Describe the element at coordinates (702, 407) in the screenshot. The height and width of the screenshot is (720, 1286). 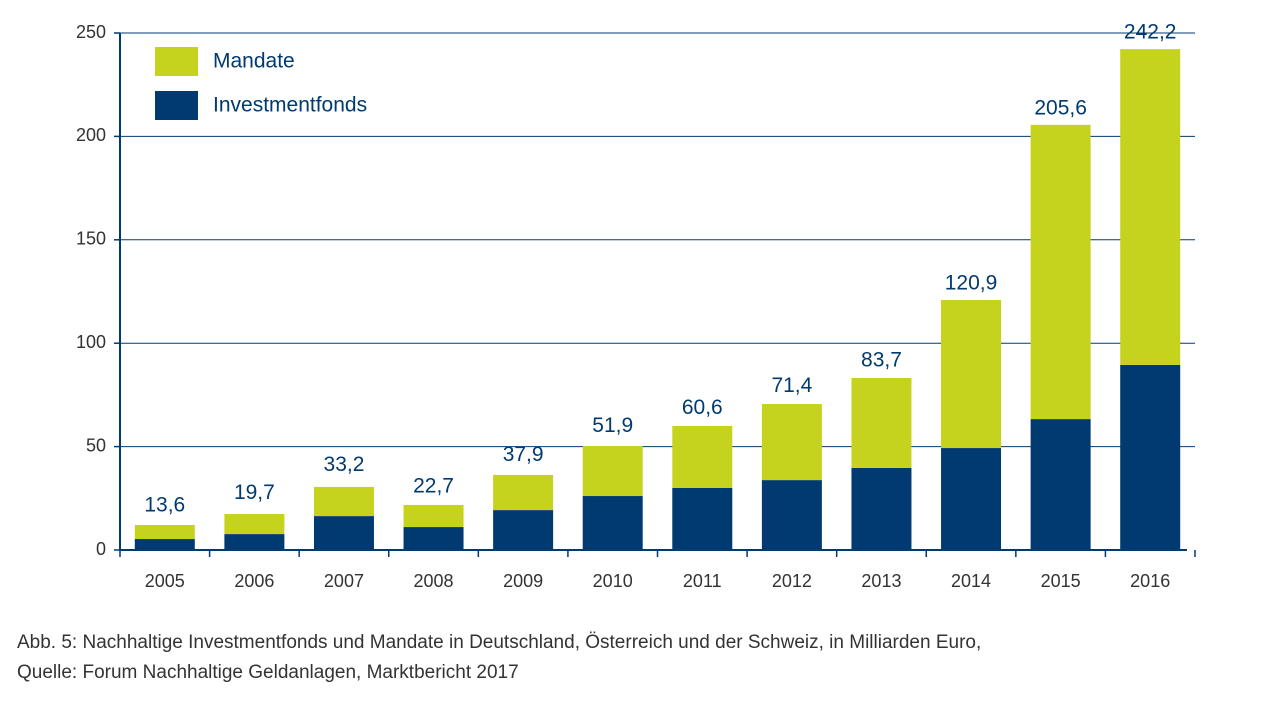
I see `total-label: 60,6` at that location.